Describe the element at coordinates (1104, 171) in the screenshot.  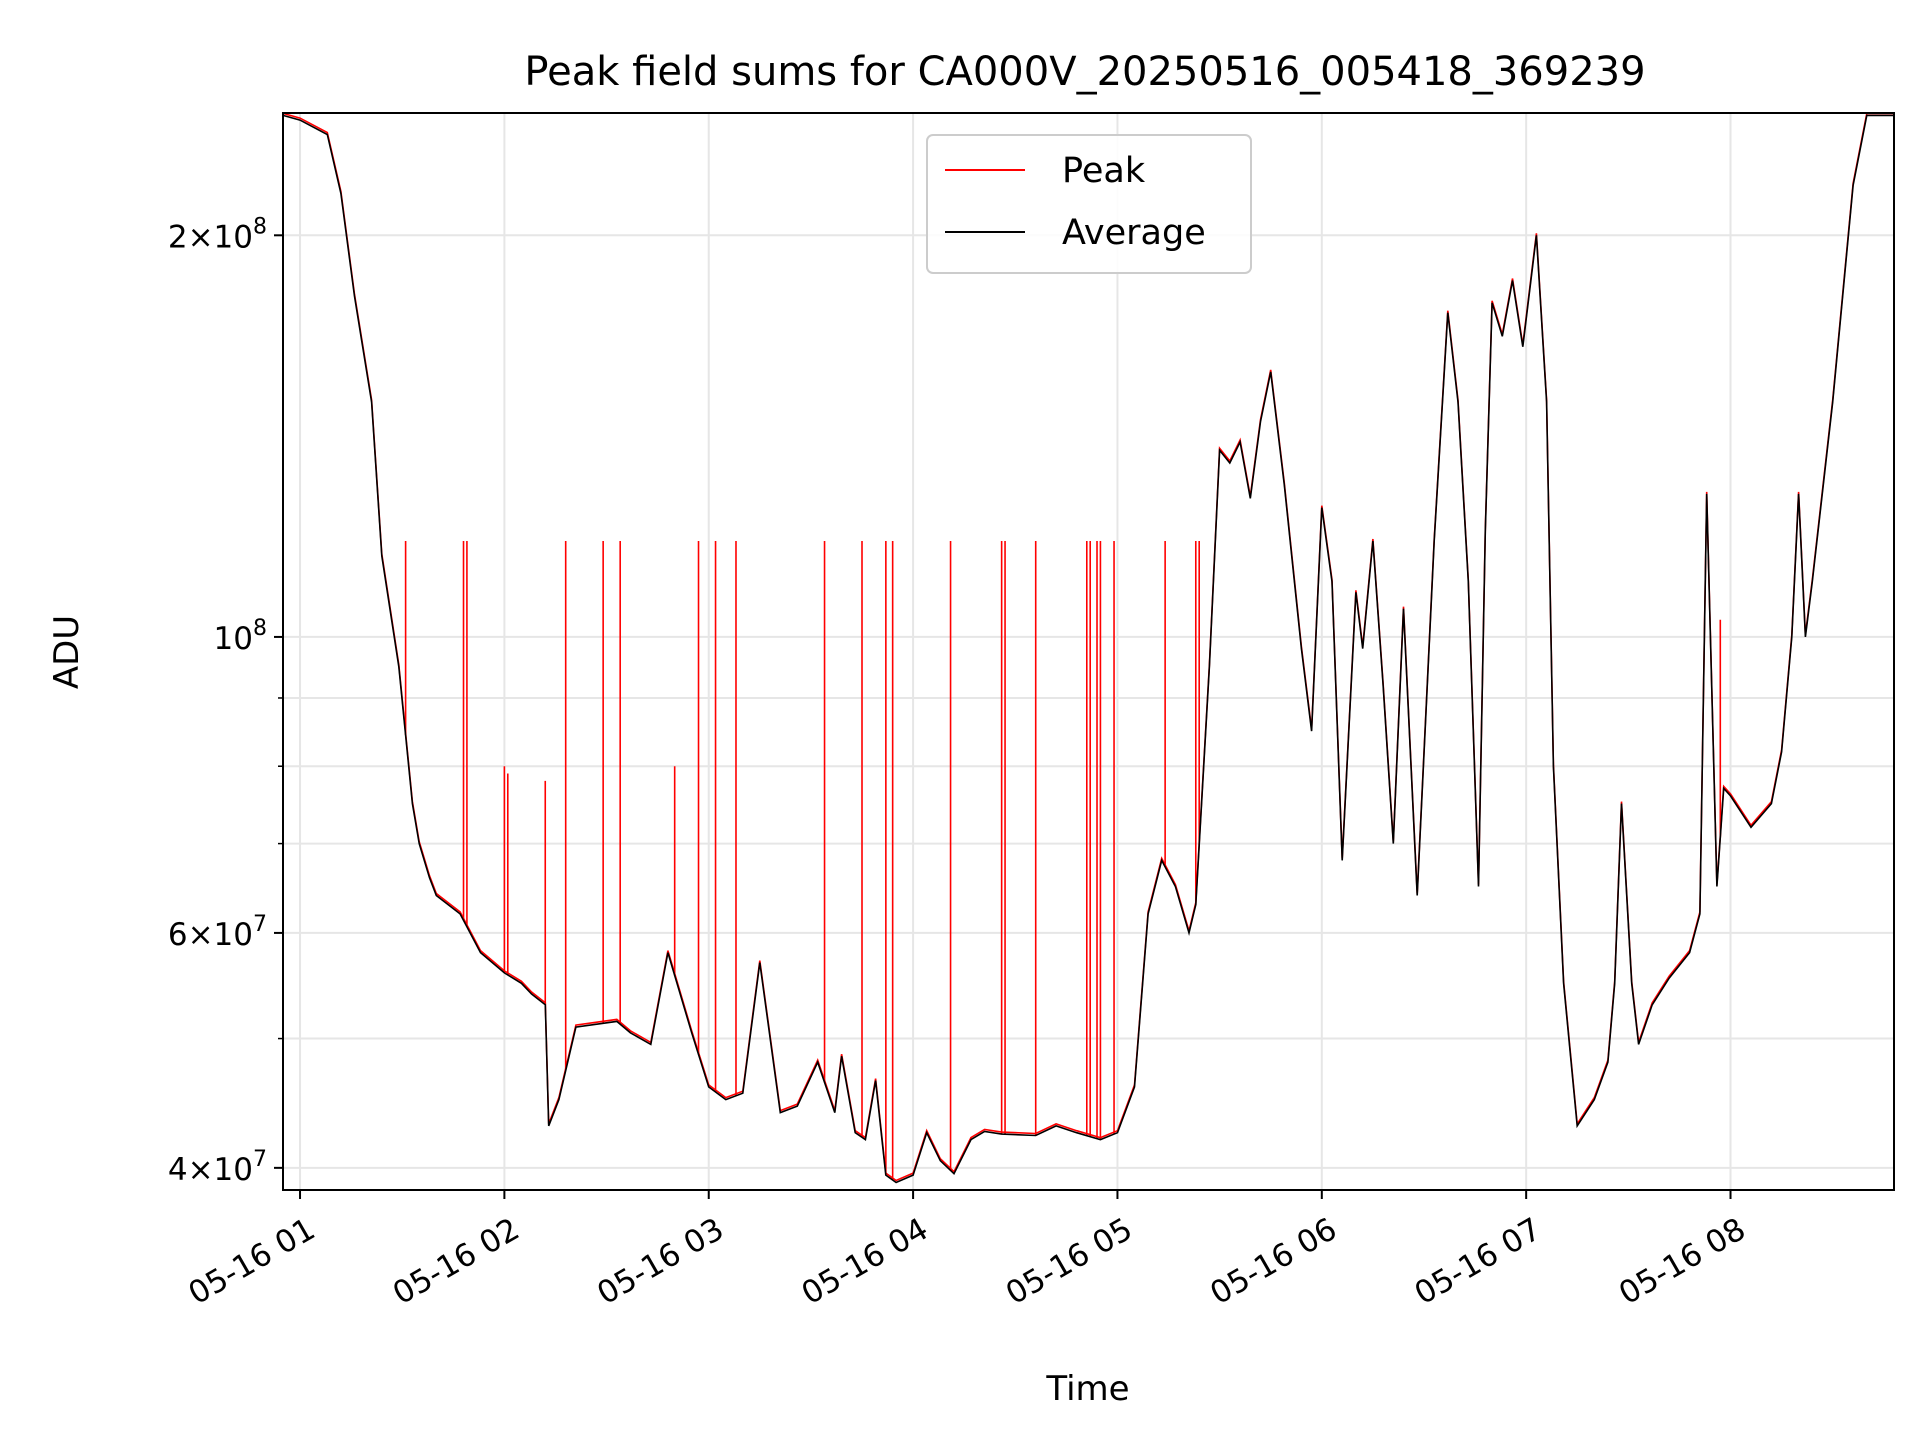
I see `legend-label-peak: Peak` at that location.